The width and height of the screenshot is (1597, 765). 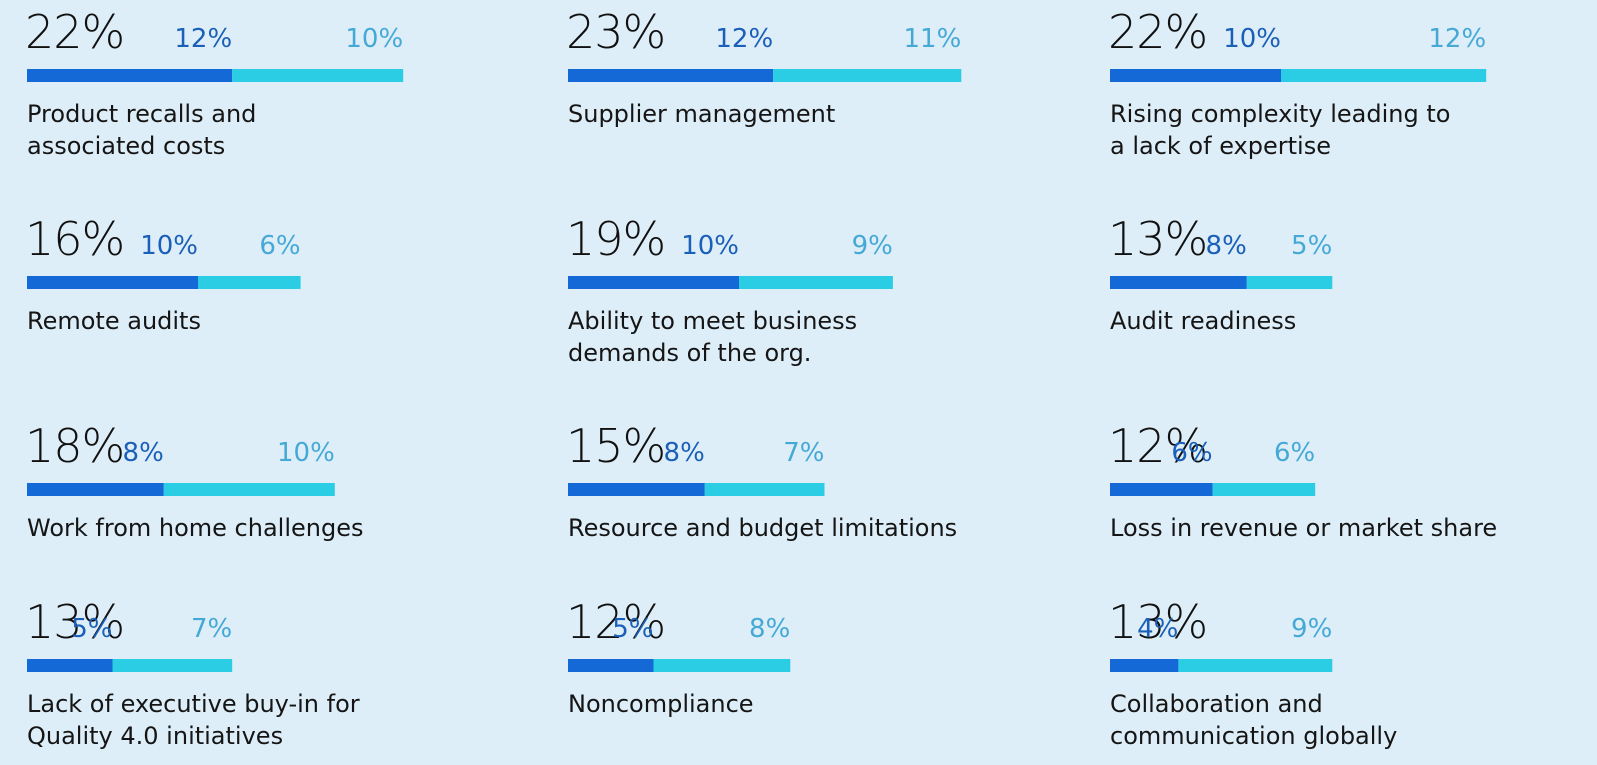 What do you see at coordinates (615, 446) in the screenshot?
I see `total-label: 15%` at bounding box center [615, 446].